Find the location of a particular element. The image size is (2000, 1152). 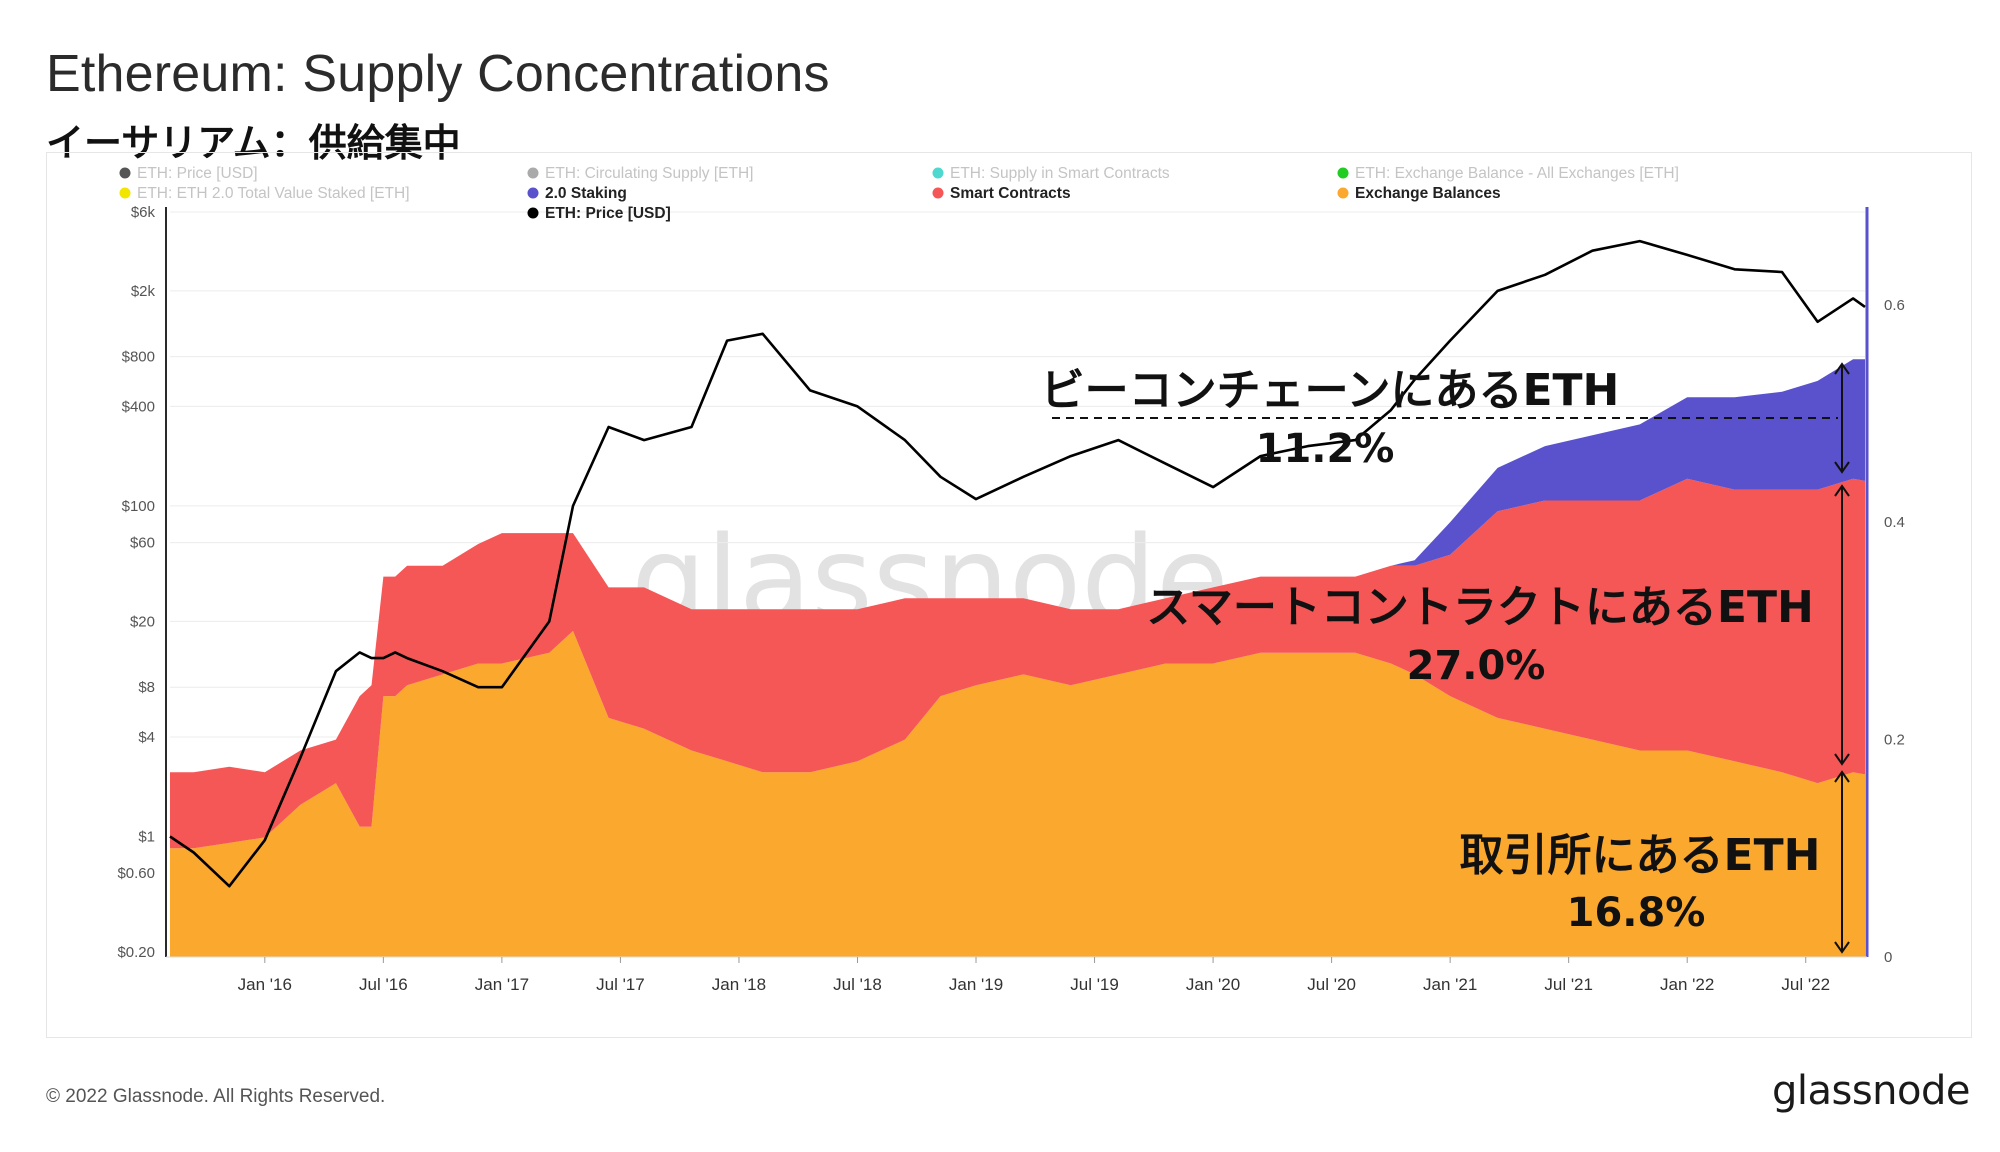

x-tick-label: Jan '20 is located at coordinates (1213, 984).